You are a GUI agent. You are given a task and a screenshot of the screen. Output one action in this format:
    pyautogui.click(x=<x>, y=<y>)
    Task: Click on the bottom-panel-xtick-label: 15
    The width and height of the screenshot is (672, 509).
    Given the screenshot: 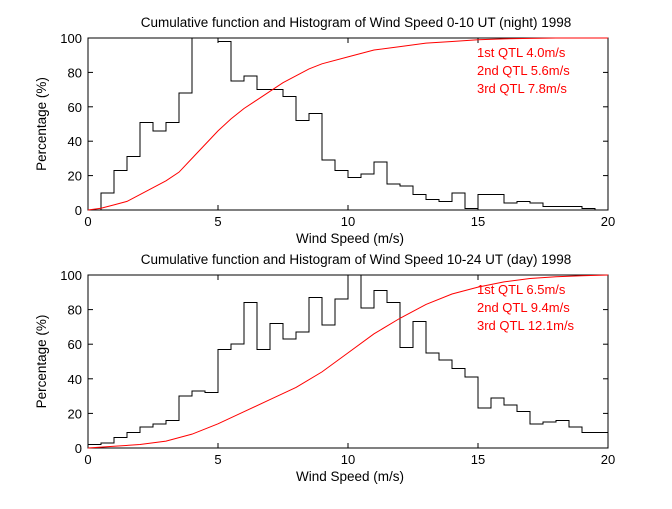 What is the action you would take?
    pyautogui.click(x=478, y=459)
    